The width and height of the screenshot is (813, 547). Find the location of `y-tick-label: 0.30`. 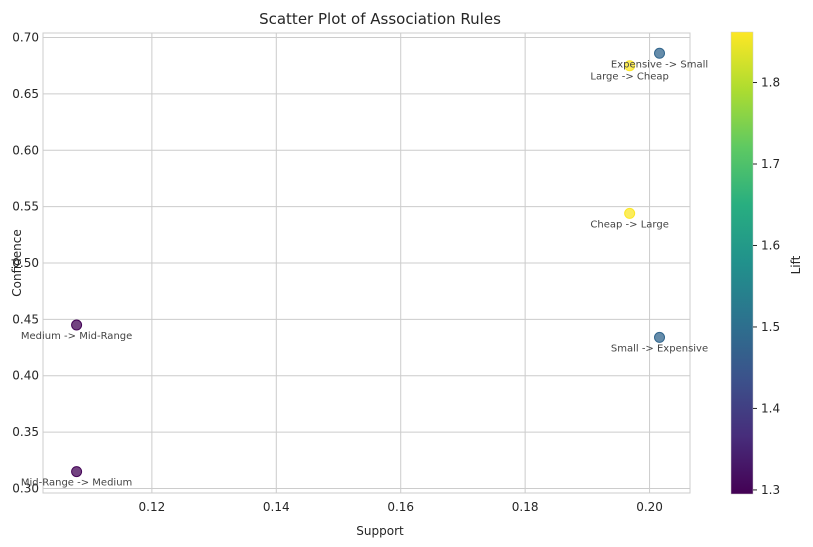

y-tick-label: 0.30 is located at coordinates (25, 488).